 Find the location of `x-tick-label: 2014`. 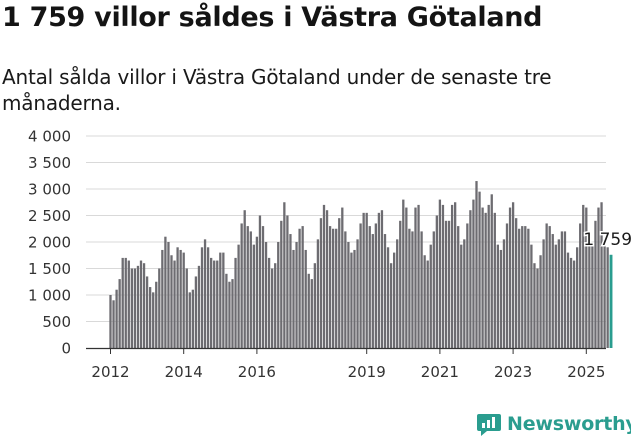

x-tick-label: 2014 is located at coordinates (184, 372).